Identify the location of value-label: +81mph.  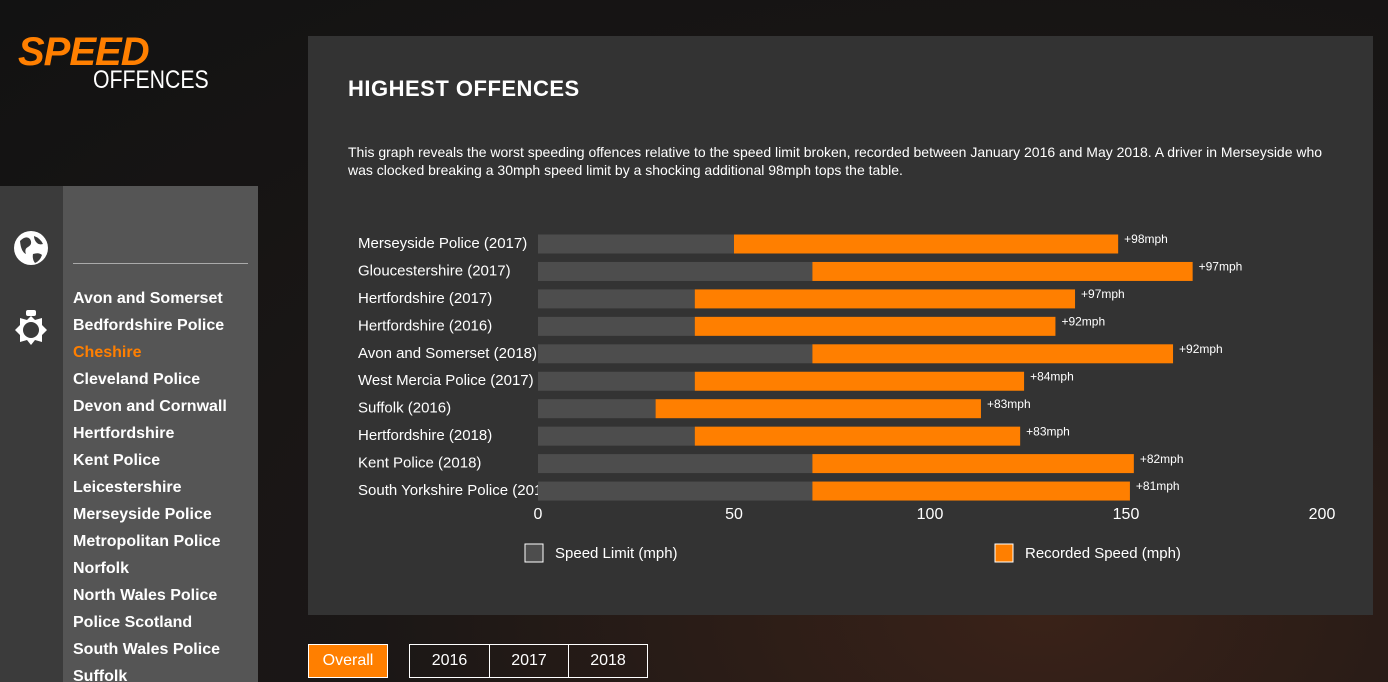
(1158, 486).